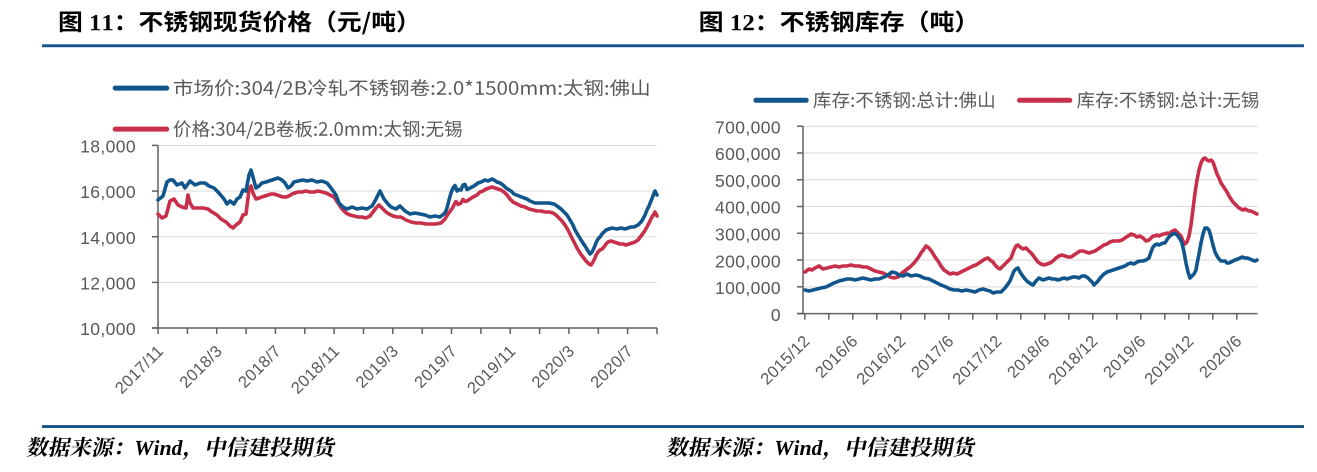 Image resolution: width=1317 pixels, height=472 pixels. Describe the element at coordinates (140, 370) in the screenshot. I see `svg-text: 2017/11` at that location.